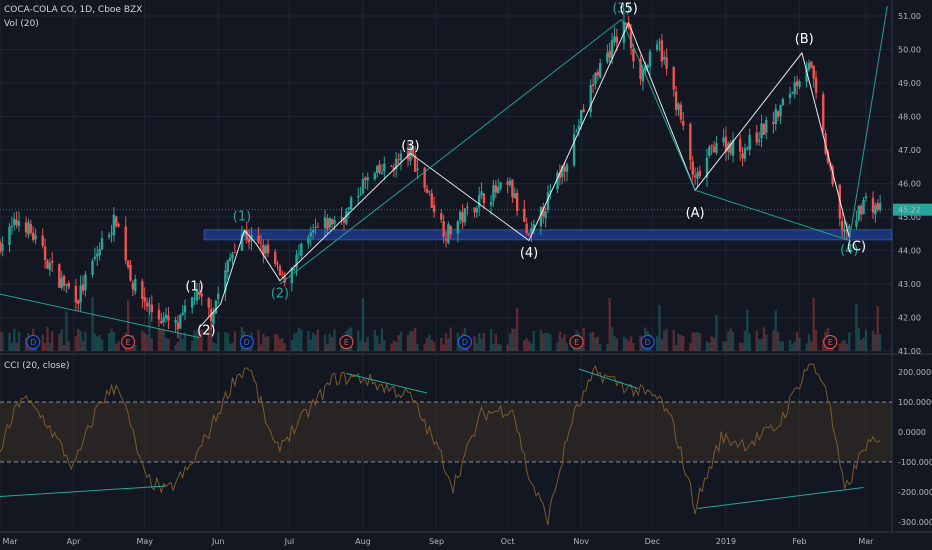 The height and width of the screenshot is (550, 932). Describe the element at coordinates (144, 541) in the screenshot. I see `time-tick-label: May` at that location.